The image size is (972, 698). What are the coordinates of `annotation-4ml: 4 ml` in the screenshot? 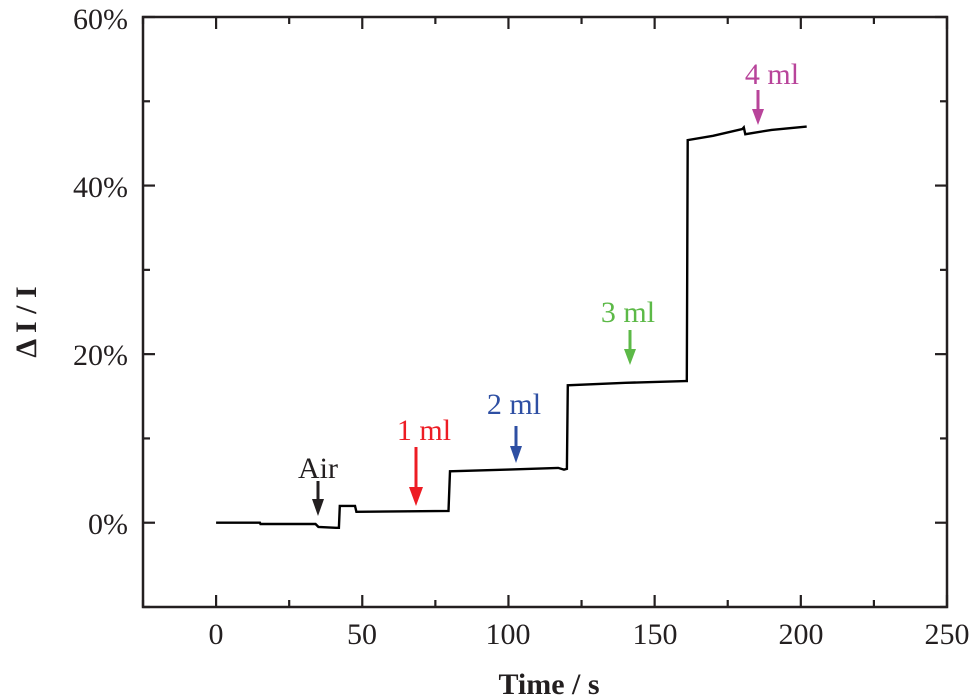 It's located at (772, 91).